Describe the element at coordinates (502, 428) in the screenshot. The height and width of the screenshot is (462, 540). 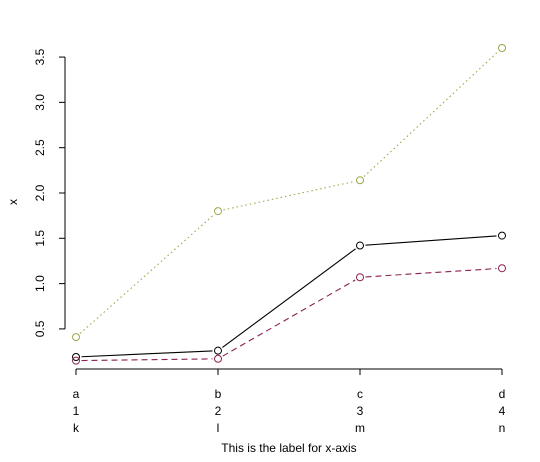
I see `x-tick-label: n` at that location.